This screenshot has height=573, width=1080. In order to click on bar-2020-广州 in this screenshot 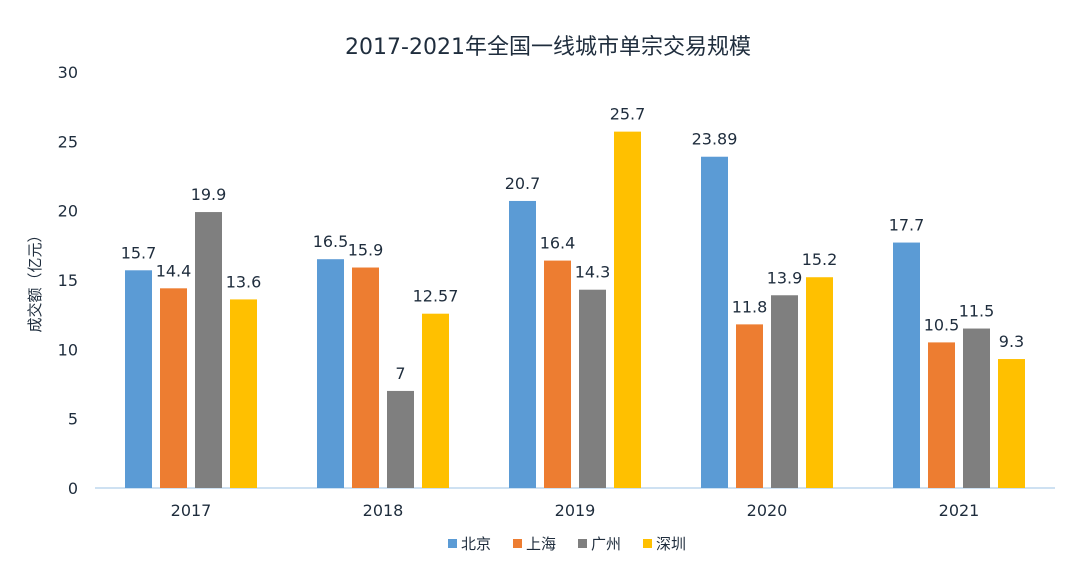, I will do `click(784, 391)`.